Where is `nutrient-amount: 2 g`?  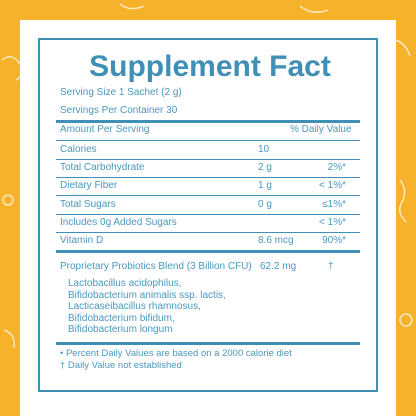
nutrient-amount: 2 g is located at coordinates (265, 168).